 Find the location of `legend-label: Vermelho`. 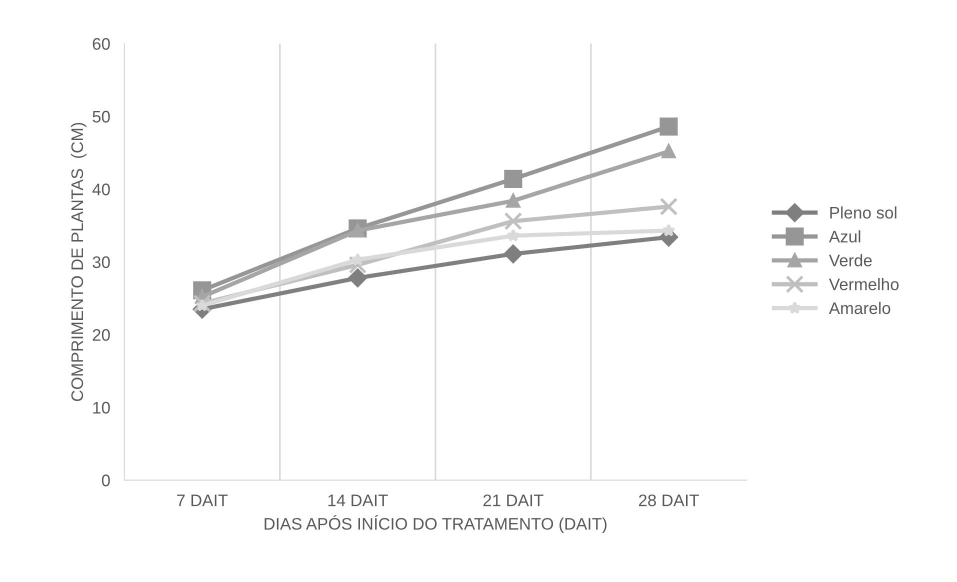

legend-label: Vermelho is located at coordinates (863, 284).